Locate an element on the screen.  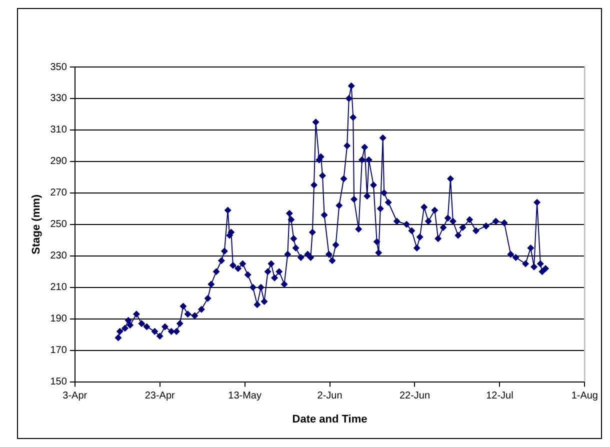
x-tick-label: 13-May is located at coordinates (245, 396).